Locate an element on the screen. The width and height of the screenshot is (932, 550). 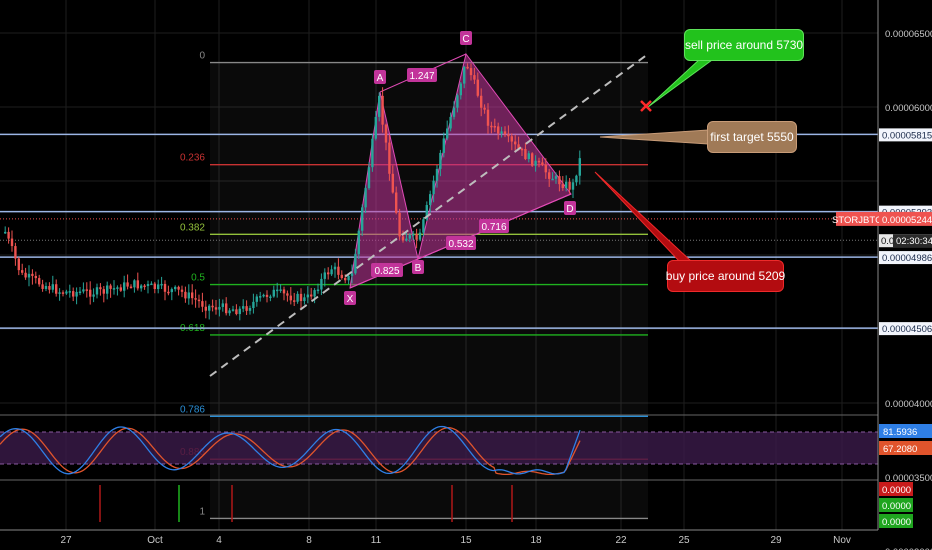
stoch-k-tag is located at coordinates (905, 431).